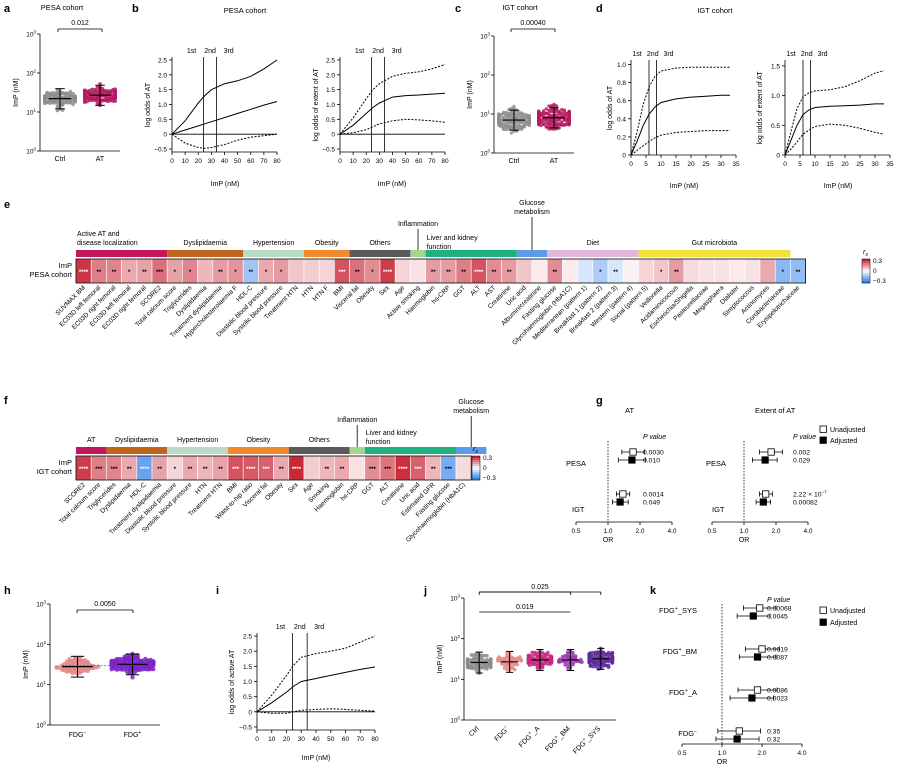 This screenshot has width=915, height=778. What do you see at coordinates (757, 657) in the screenshot?
I see `adjusted-marker` at bounding box center [757, 657].